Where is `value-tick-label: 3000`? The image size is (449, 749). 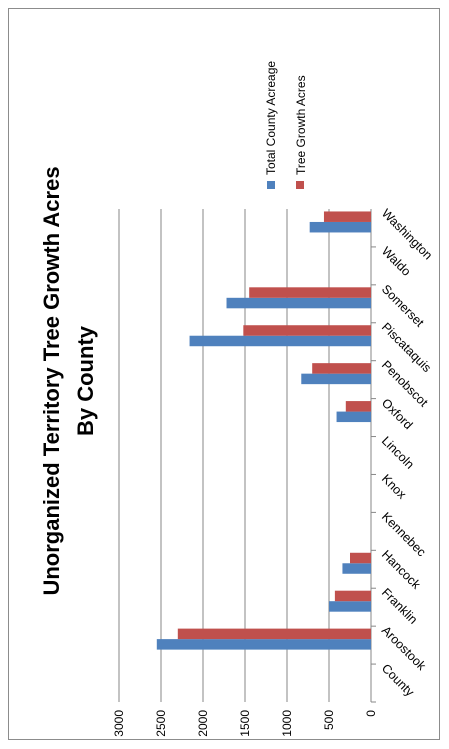
value-tick-label: 3000 is located at coordinates (119, 723).